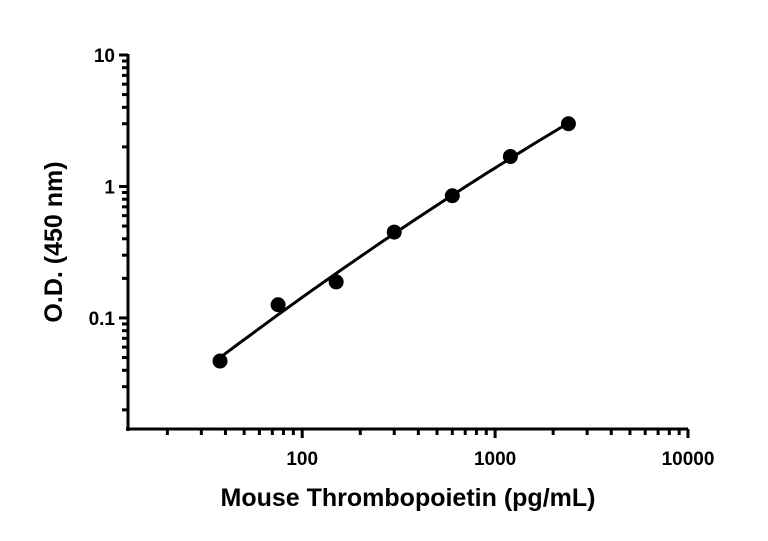  I want to click on y-tick-label: 1, so click(109, 187).